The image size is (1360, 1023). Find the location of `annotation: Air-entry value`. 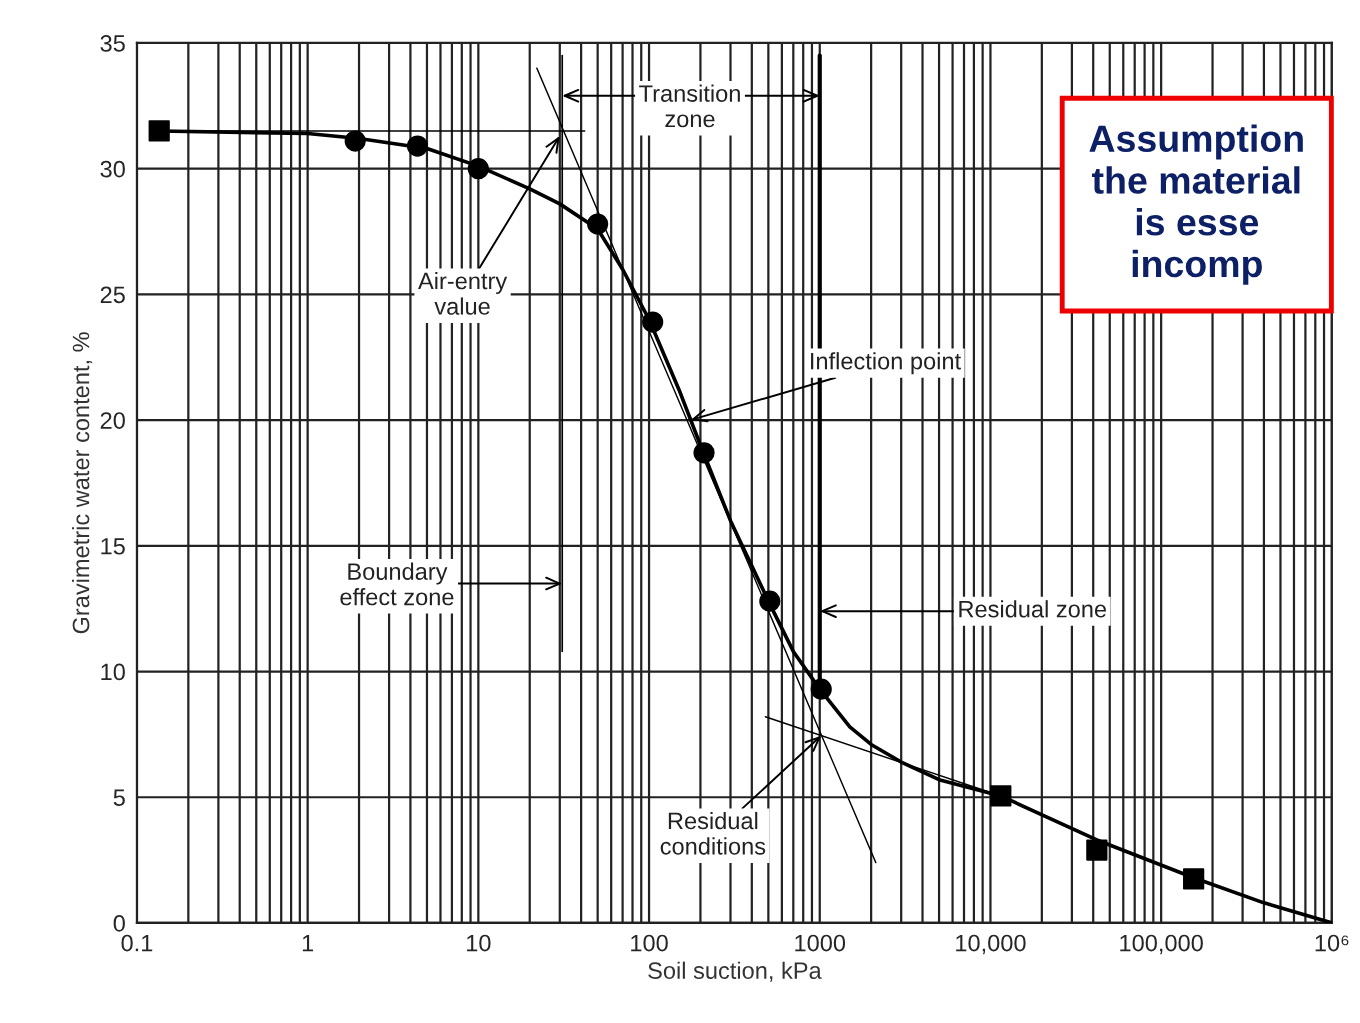

annotation: Air-entry value is located at coordinates (463, 293).